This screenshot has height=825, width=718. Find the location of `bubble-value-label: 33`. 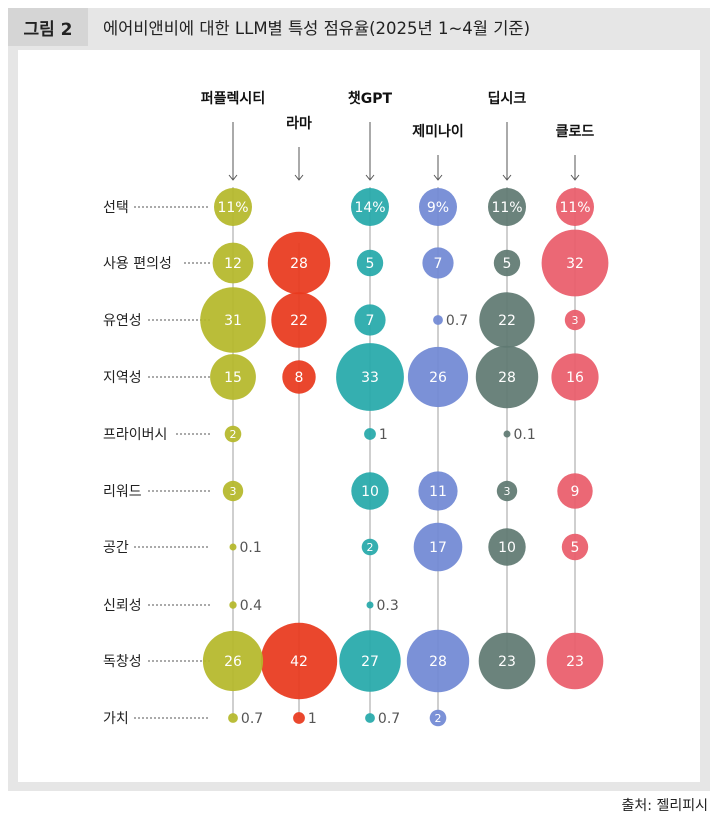

bubble-value-label: 33 is located at coordinates (370, 378).